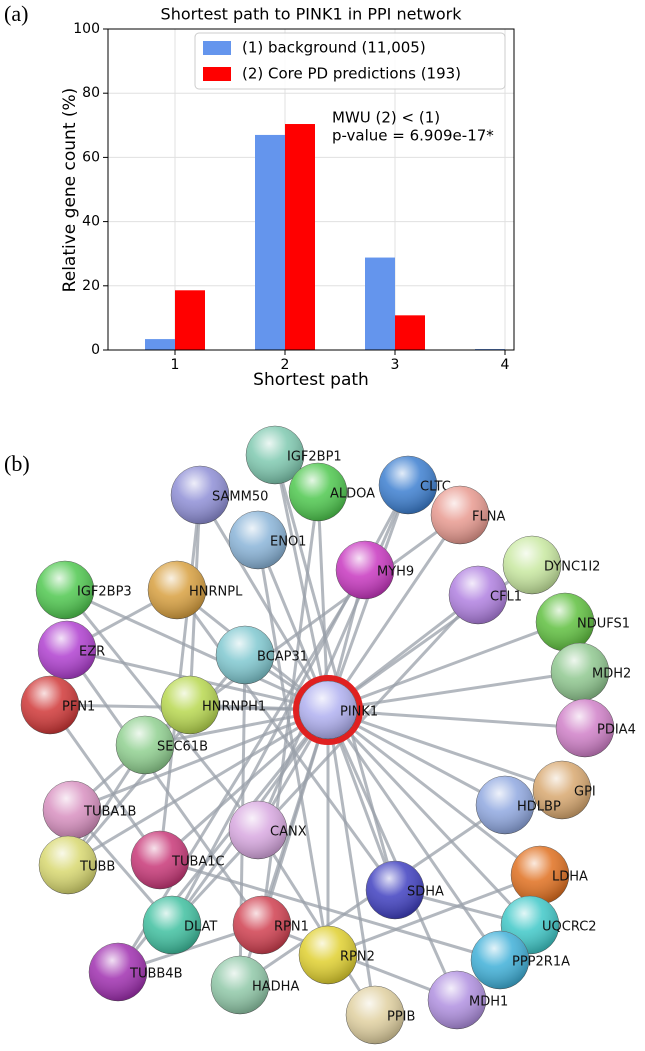  Describe the element at coordinates (275, 987) in the screenshot. I see `node-label: HADHA` at that location.